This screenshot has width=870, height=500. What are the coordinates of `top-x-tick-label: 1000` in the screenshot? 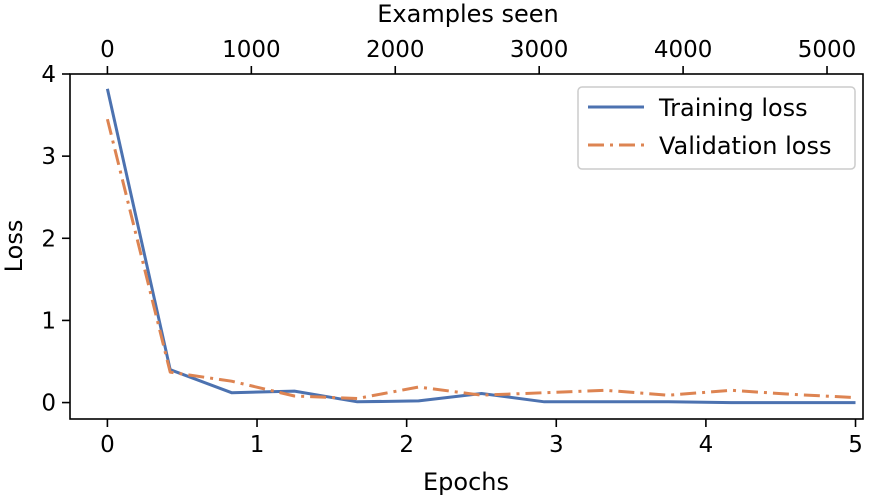 It's located at (251, 50).